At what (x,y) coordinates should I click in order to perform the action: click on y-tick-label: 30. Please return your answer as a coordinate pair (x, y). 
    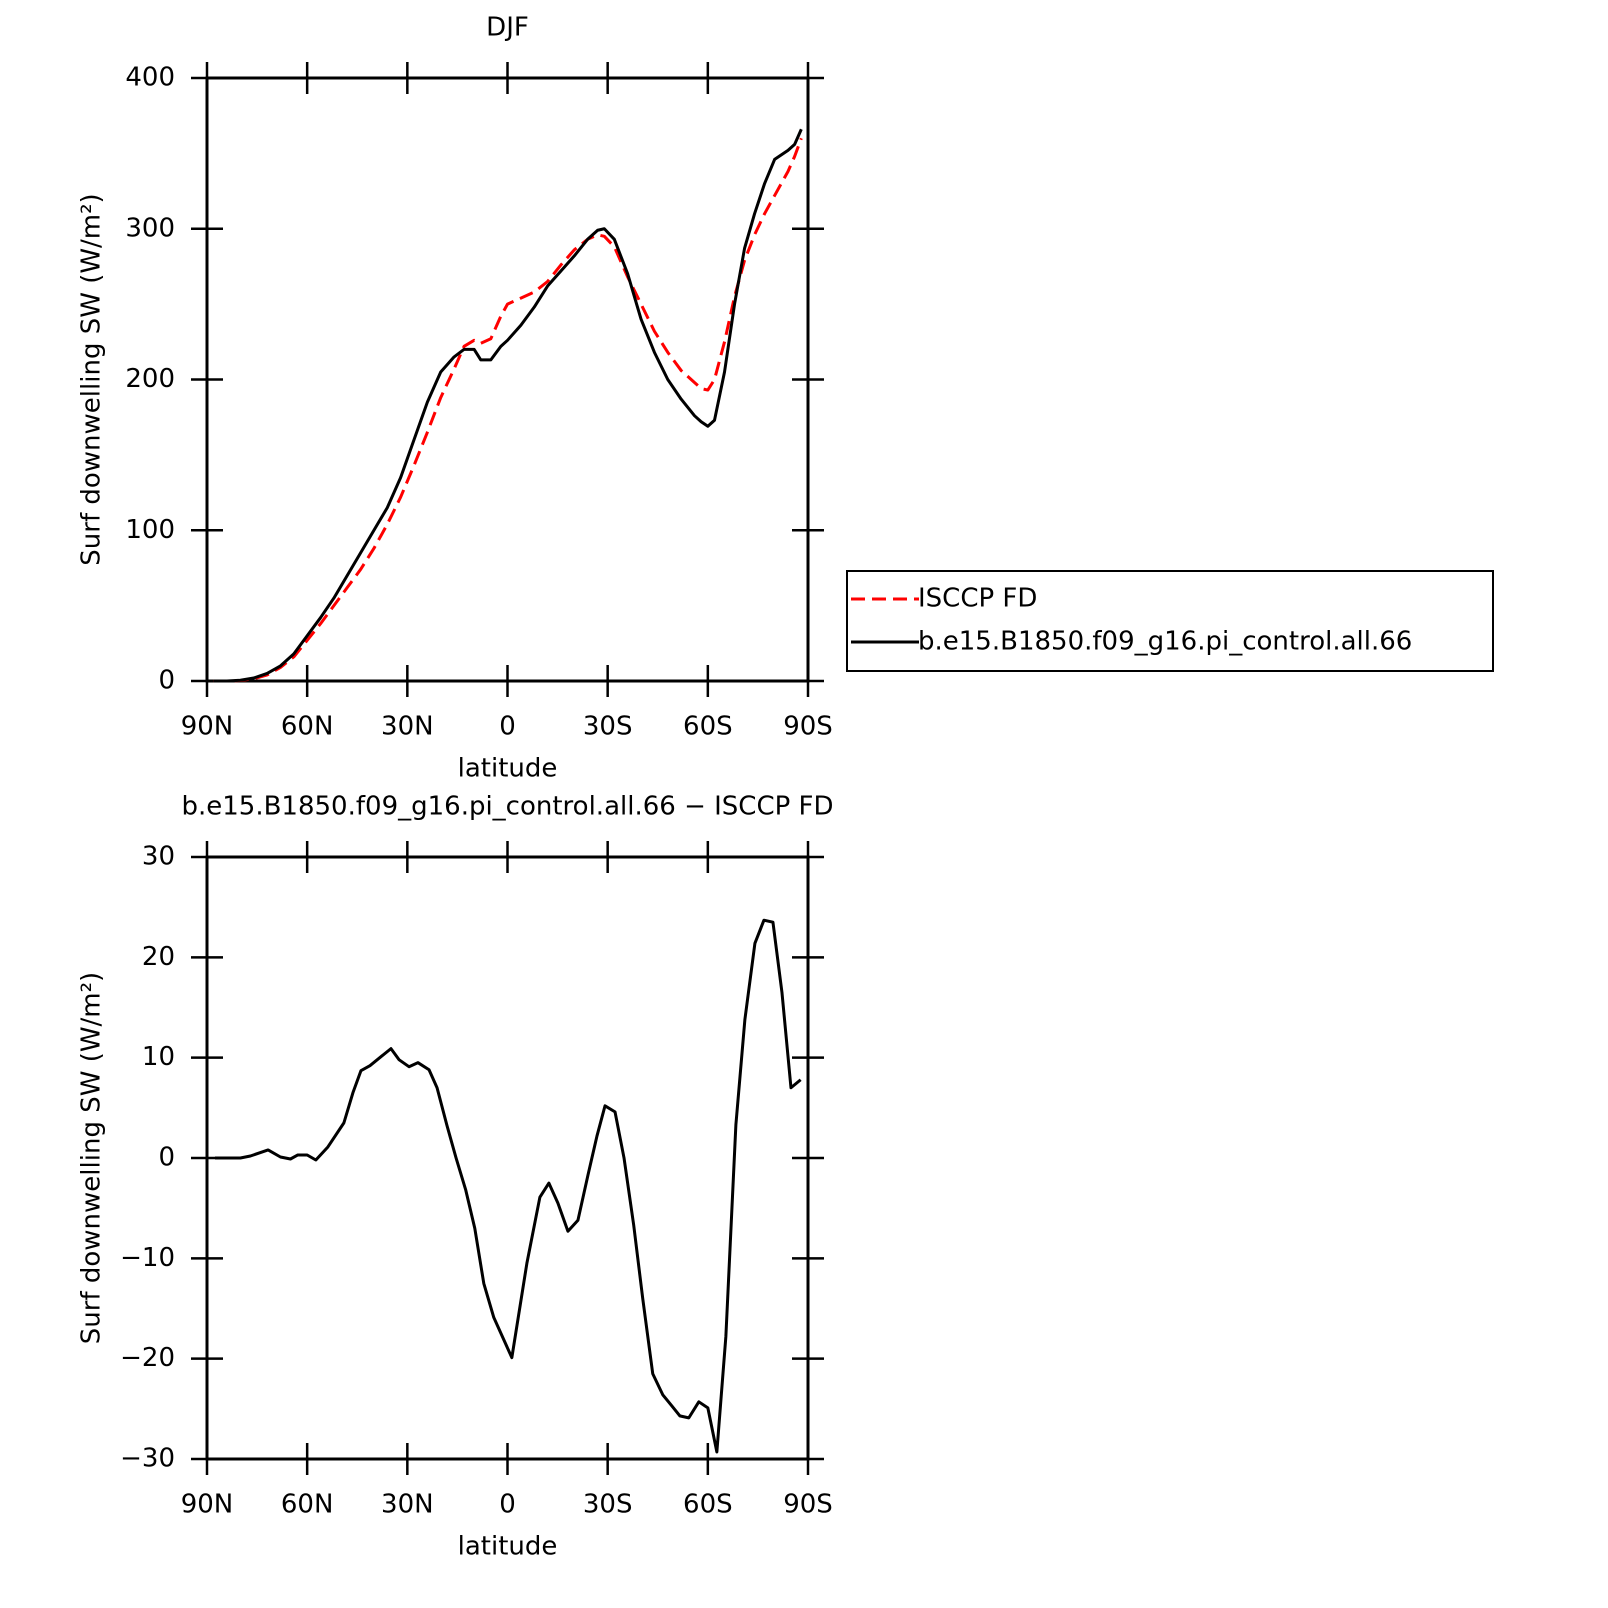
    Looking at the image, I should click on (158, 857).